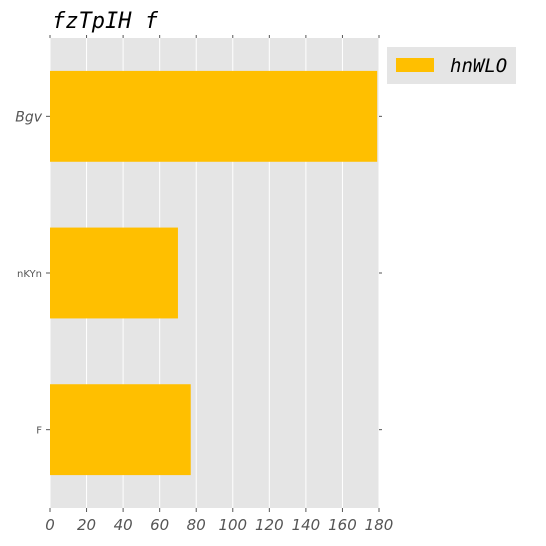  I want to click on y-tick-label: F, so click(39, 431).